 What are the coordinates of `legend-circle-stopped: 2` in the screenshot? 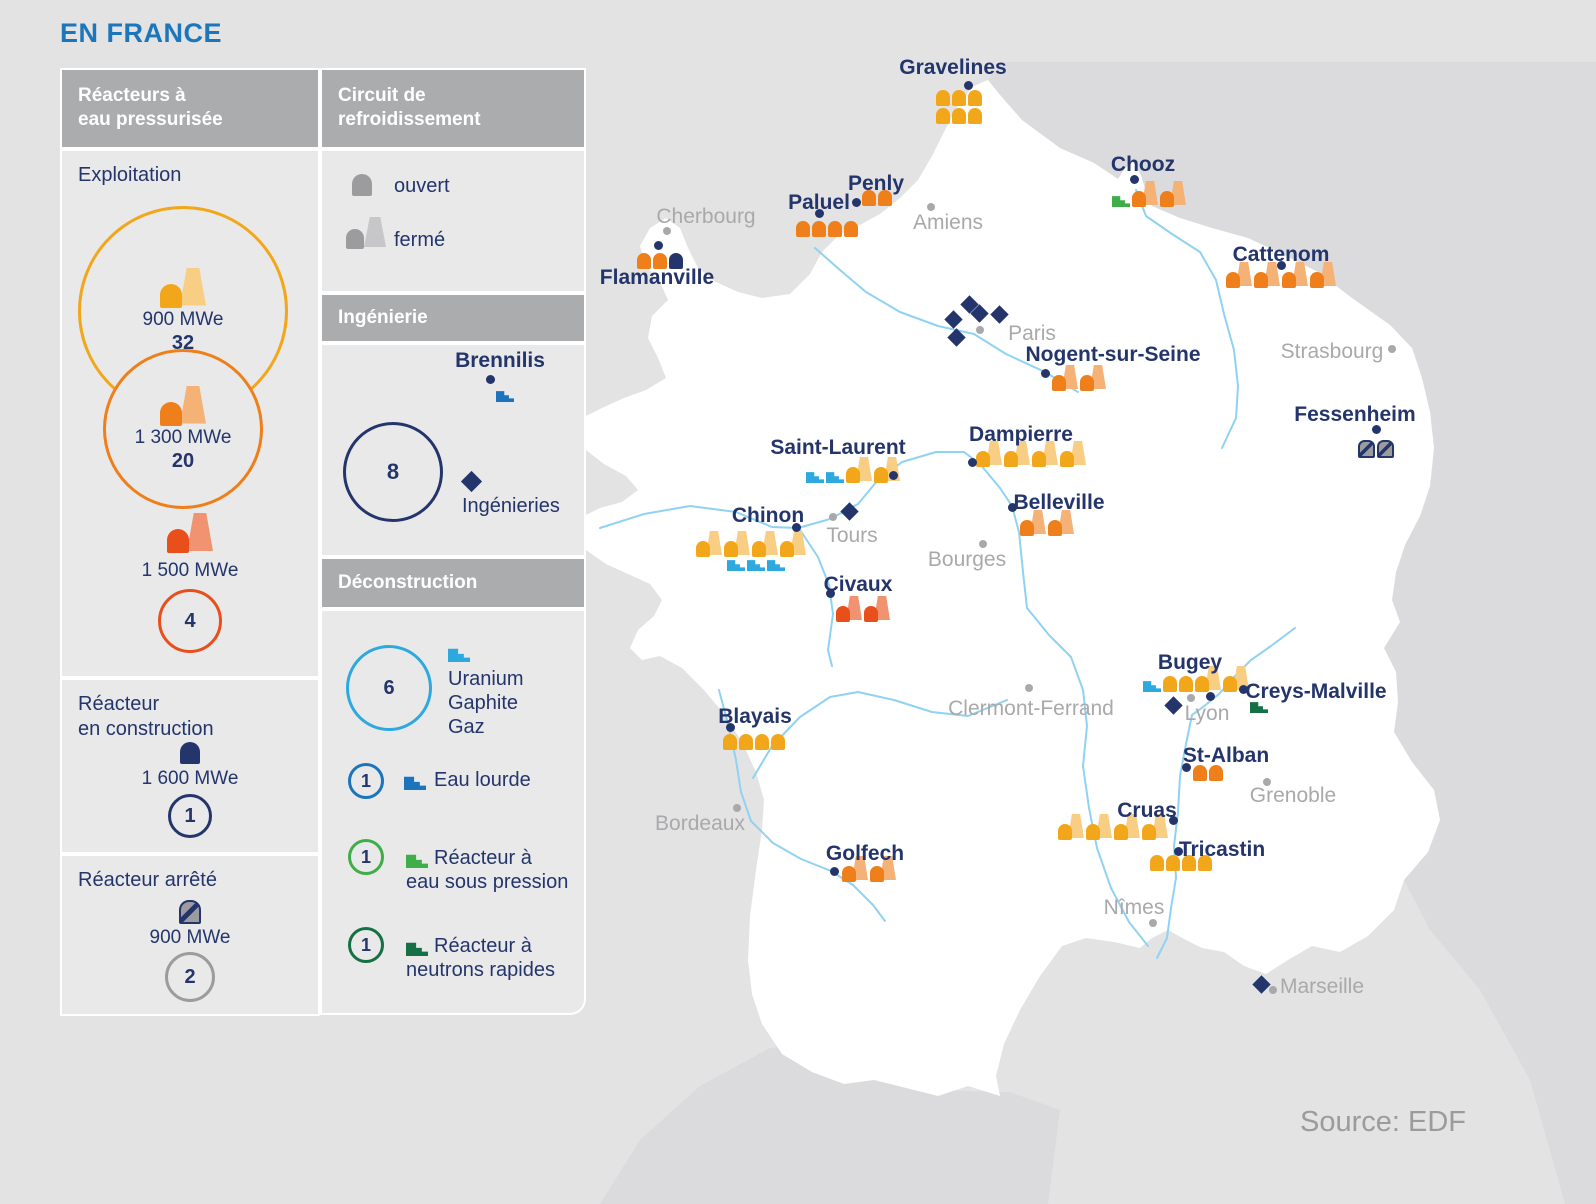 It's located at (190, 977).